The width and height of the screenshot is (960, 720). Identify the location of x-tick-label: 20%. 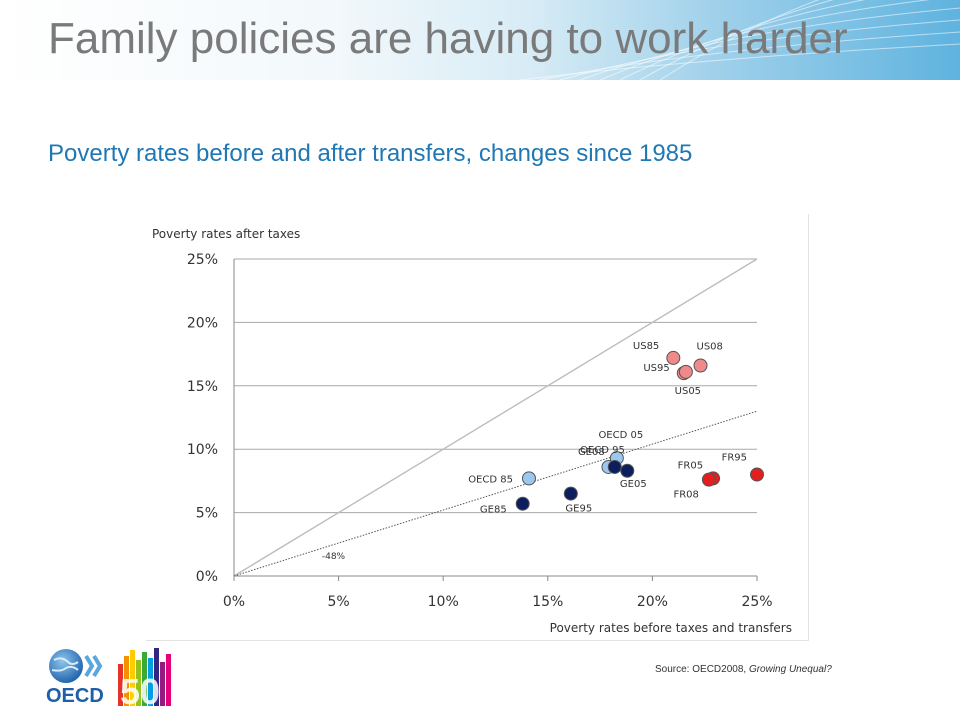
(652, 602).